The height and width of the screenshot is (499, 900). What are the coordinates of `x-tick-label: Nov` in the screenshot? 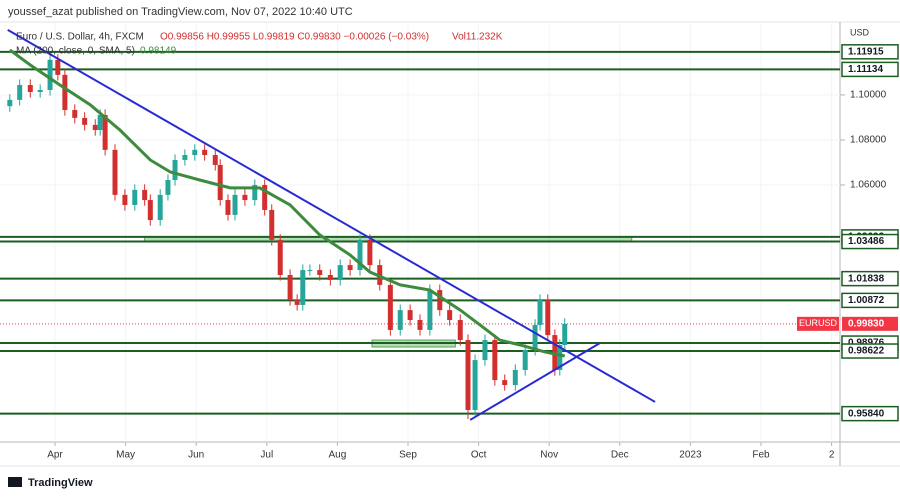 It's located at (549, 455).